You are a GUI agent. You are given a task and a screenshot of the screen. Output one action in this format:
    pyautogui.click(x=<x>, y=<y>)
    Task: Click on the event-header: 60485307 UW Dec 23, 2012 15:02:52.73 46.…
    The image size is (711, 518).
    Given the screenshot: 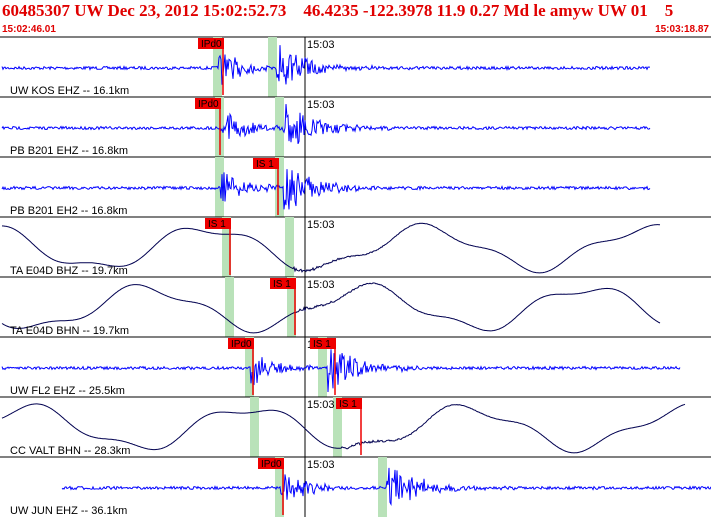 What is the action you would take?
    pyautogui.click(x=337, y=10)
    